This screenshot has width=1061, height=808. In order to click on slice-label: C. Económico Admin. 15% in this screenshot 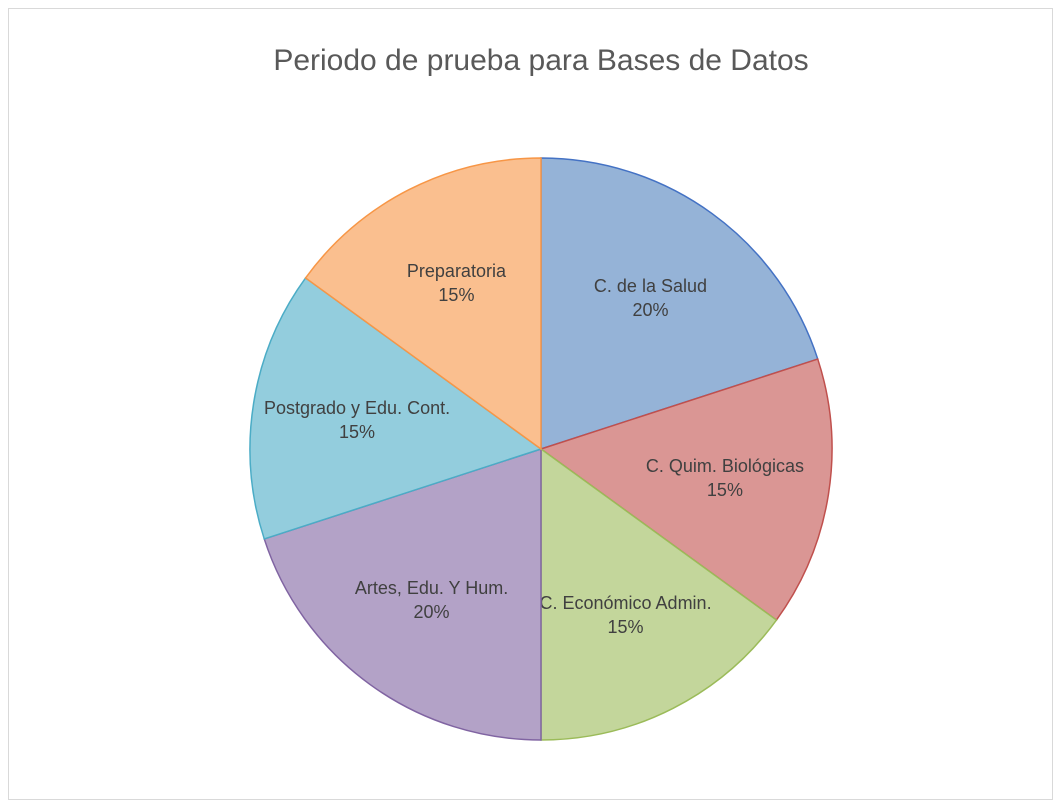, I will do `click(626, 615)`.